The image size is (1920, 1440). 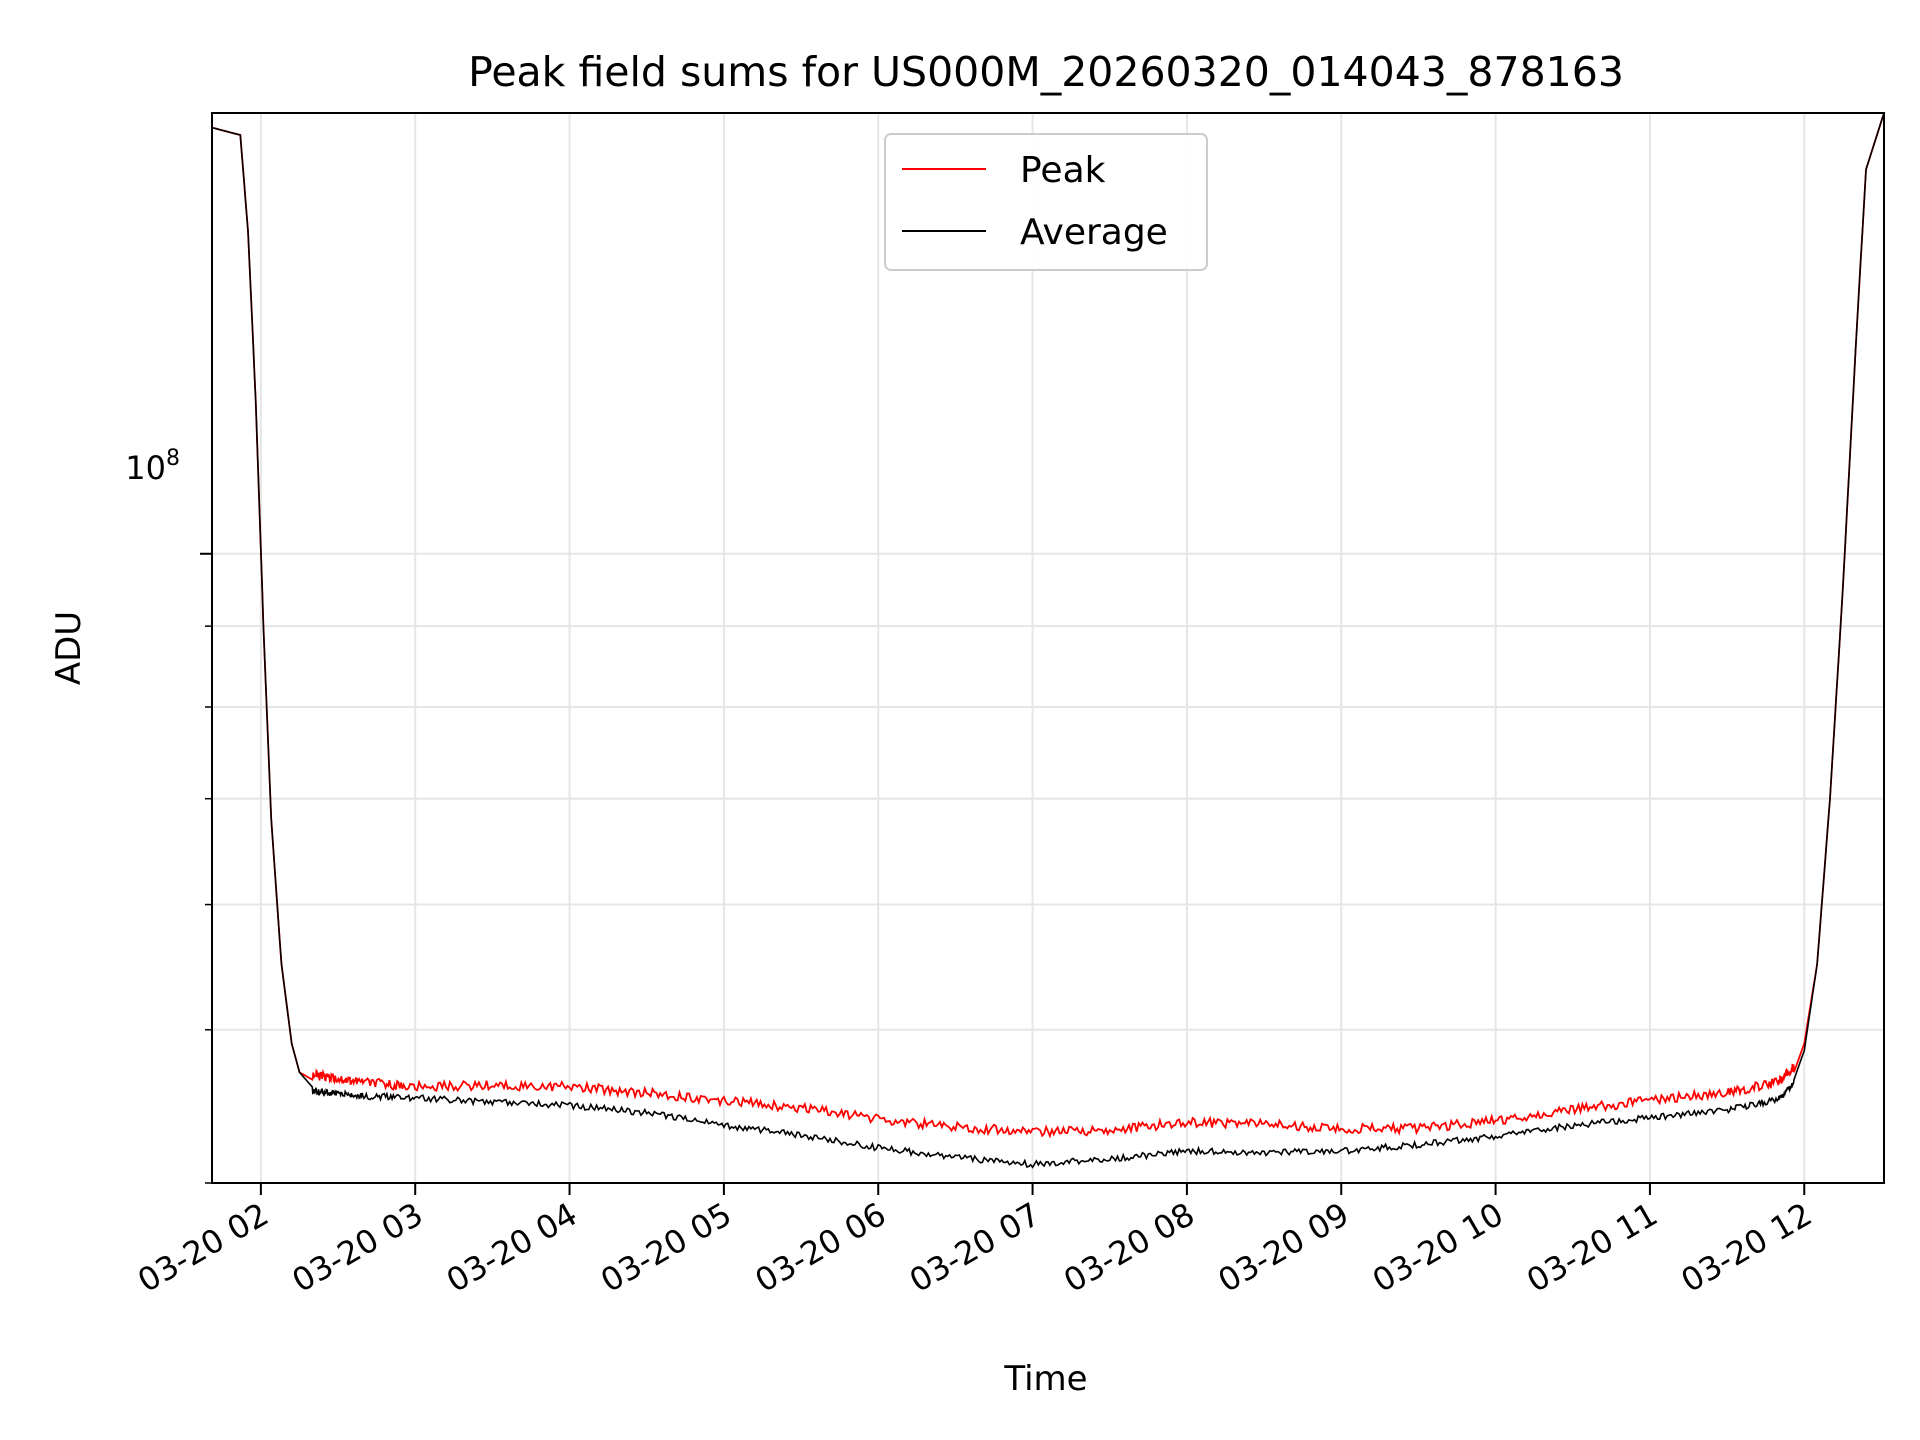 I want to click on y-tick-label-major: 108, so click(x=152, y=466).